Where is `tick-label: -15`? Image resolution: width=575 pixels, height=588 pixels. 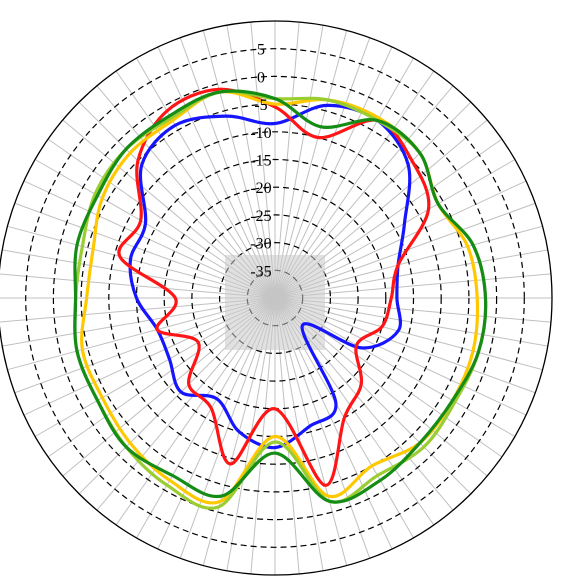
tick-label: -15 is located at coordinates (260, 161).